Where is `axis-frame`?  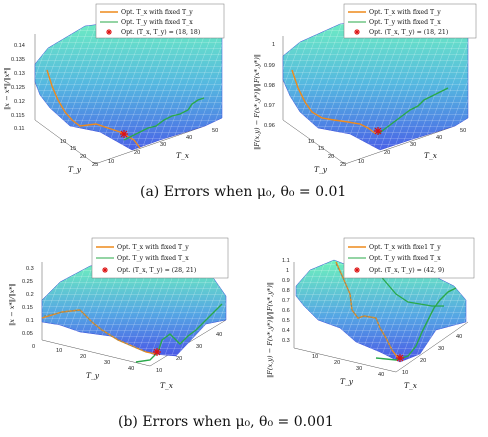 axis-frame is located at coordinates (381, 317).